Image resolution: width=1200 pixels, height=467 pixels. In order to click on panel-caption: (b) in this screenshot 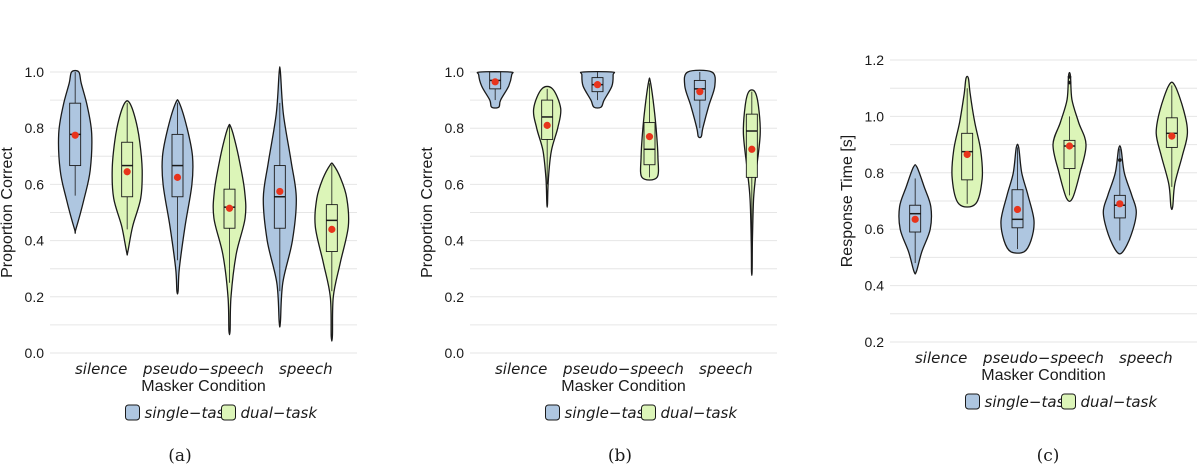, I will do `click(620, 456)`.